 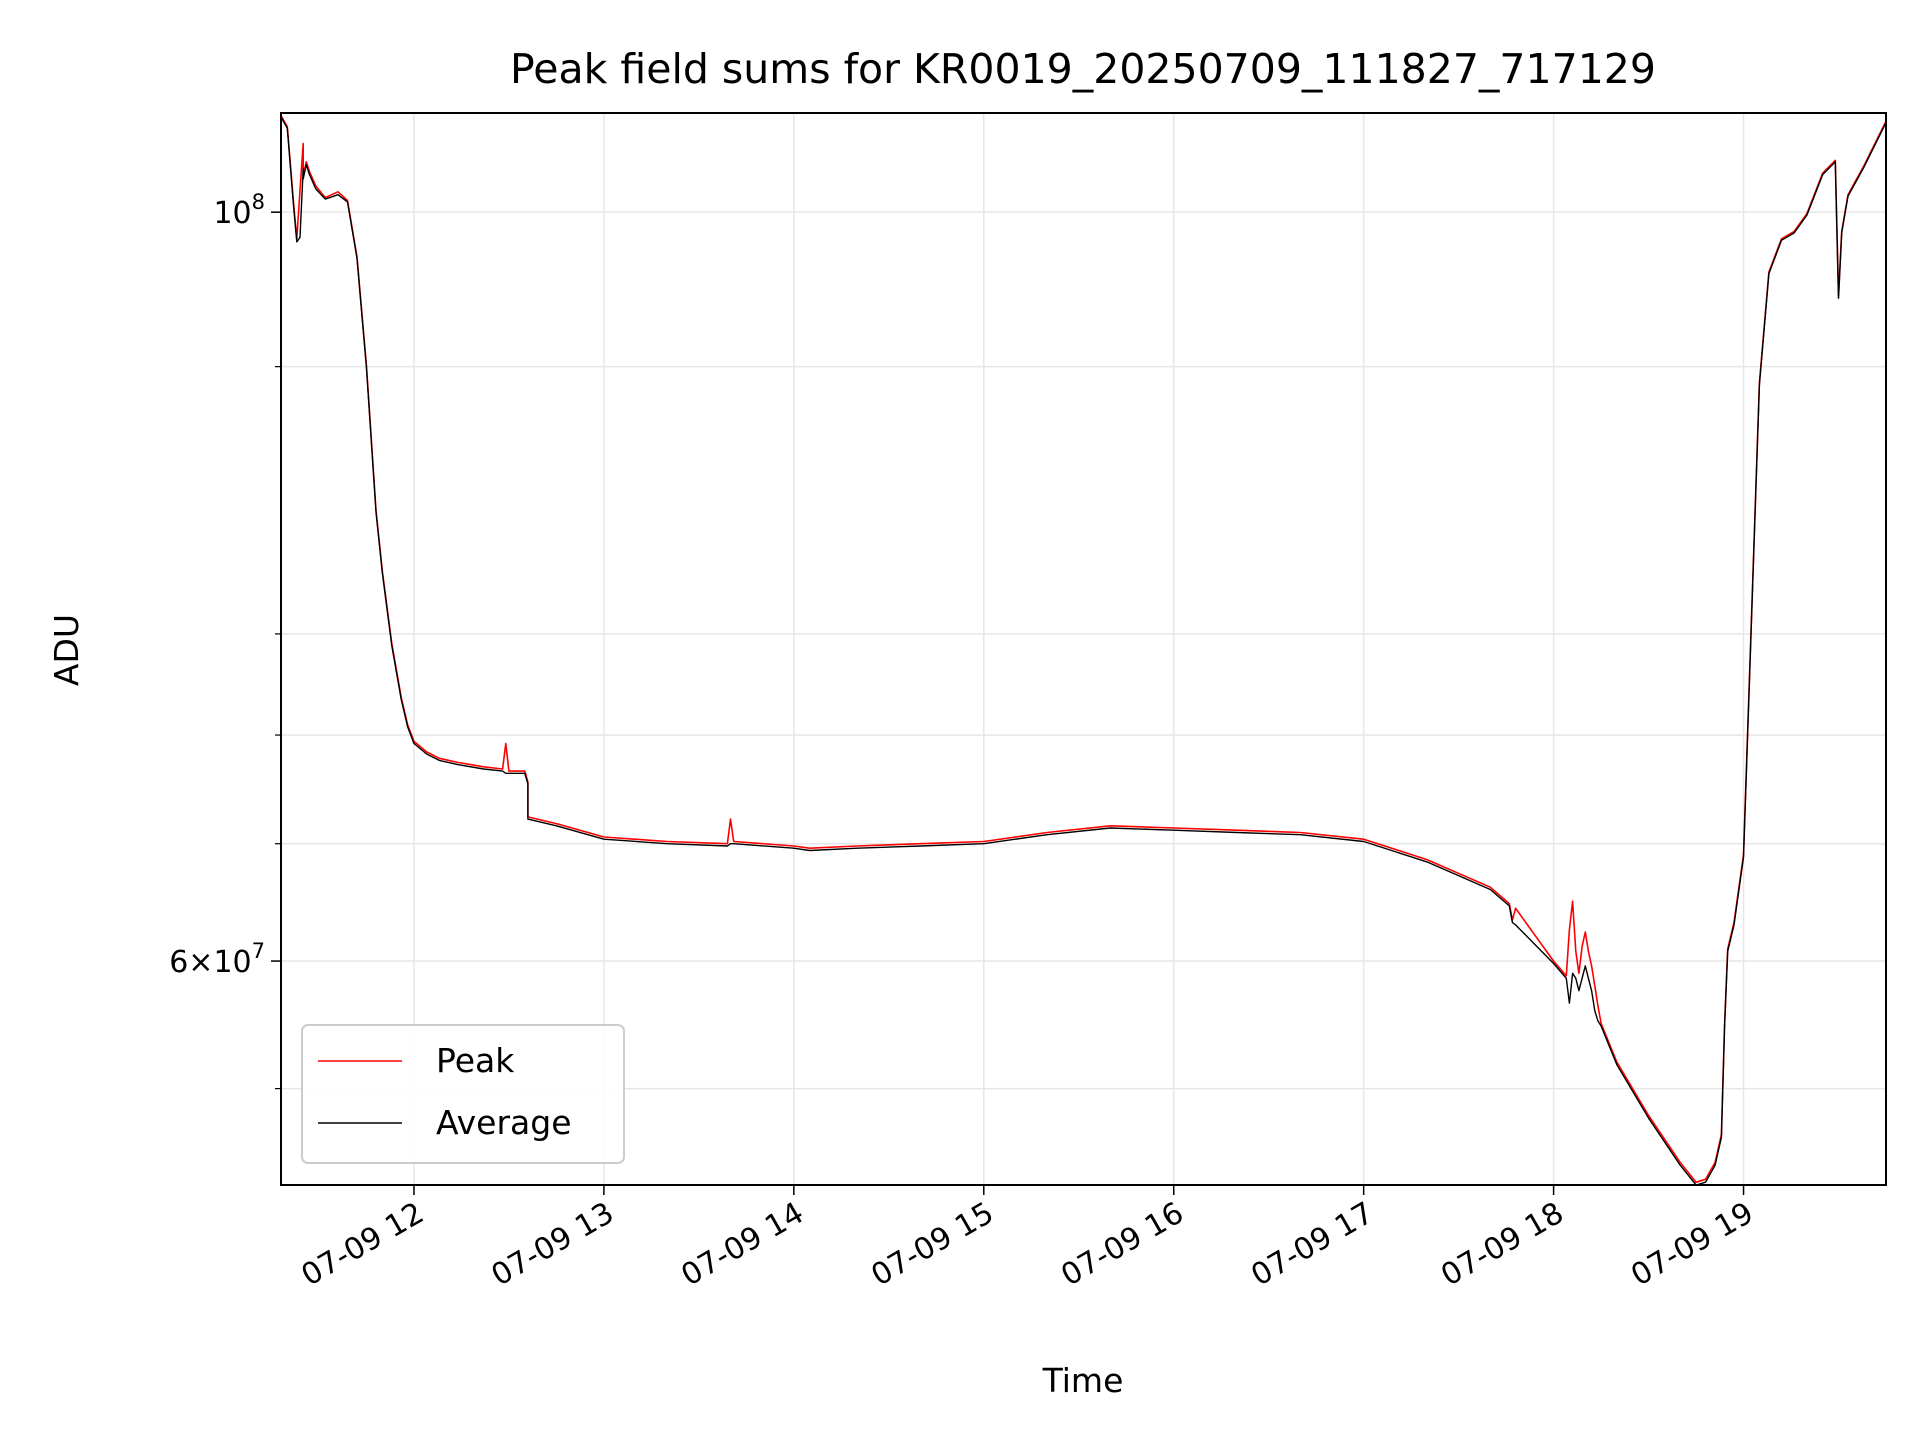 I want to click on legend-label-average: Average, so click(x=504, y=1122).